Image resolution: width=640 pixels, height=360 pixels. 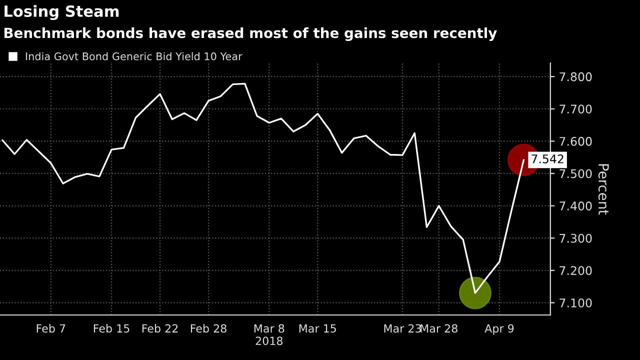 What do you see at coordinates (576, 173) in the screenshot?
I see `y-tick-label: 7.500` at bounding box center [576, 173].